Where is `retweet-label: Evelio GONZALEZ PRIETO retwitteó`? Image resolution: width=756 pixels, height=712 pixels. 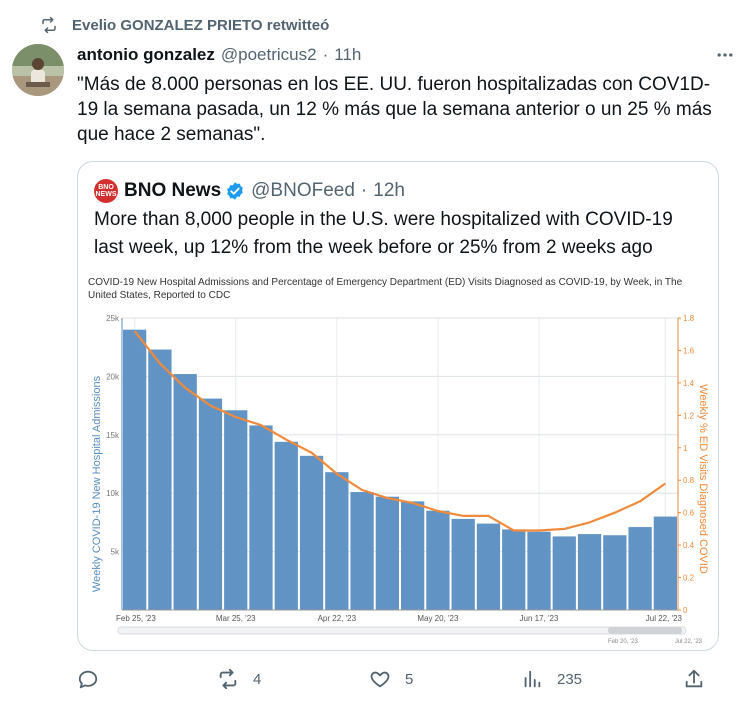 retweet-label: Evelio GONZALEZ PRIETO retwitteó is located at coordinates (201, 25).